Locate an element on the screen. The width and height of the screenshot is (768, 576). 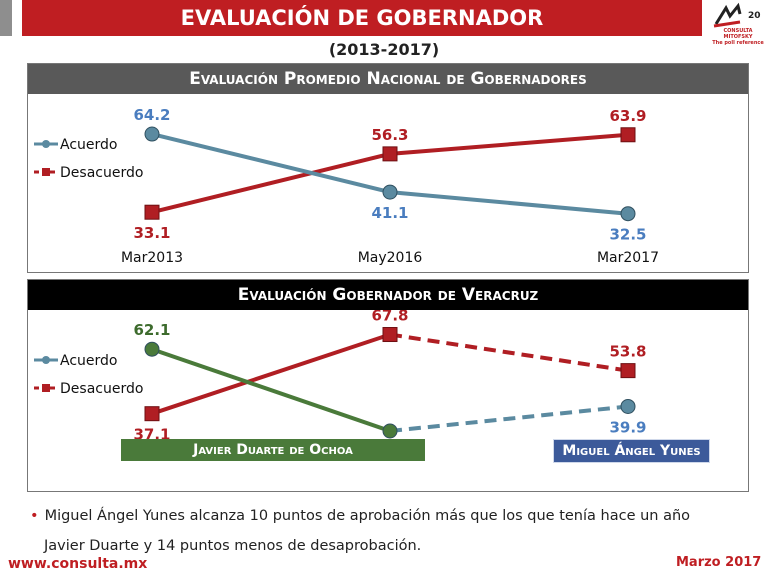
desacuerdo-data-label: 67.8 is located at coordinates (389, 317).